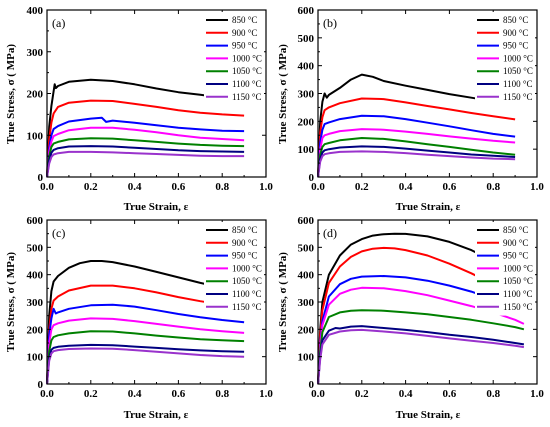  What do you see at coordinates (330, 233) in the screenshot?
I see `panel-label: (d)` at bounding box center [330, 233].